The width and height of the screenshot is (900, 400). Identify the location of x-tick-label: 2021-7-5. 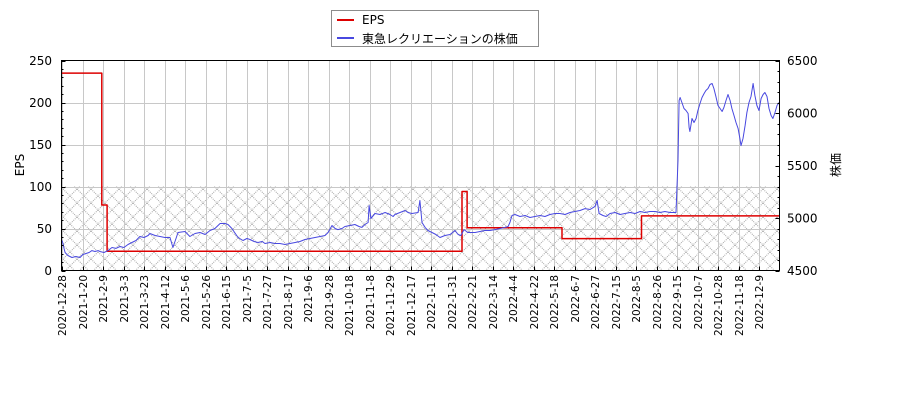
(248, 299).